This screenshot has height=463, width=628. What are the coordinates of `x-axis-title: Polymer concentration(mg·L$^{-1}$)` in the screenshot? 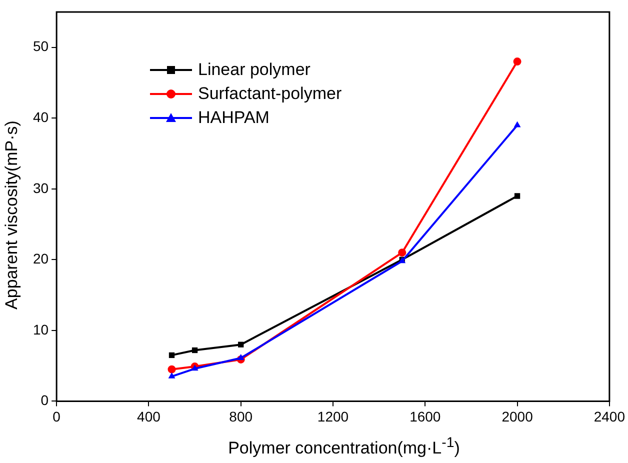 It's located at (344, 447).